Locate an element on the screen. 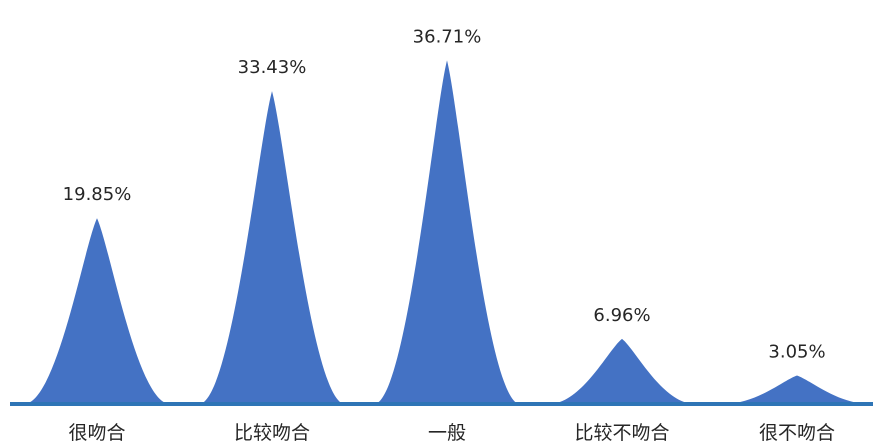  value-label-2: 33.43% is located at coordinates (272, 67).